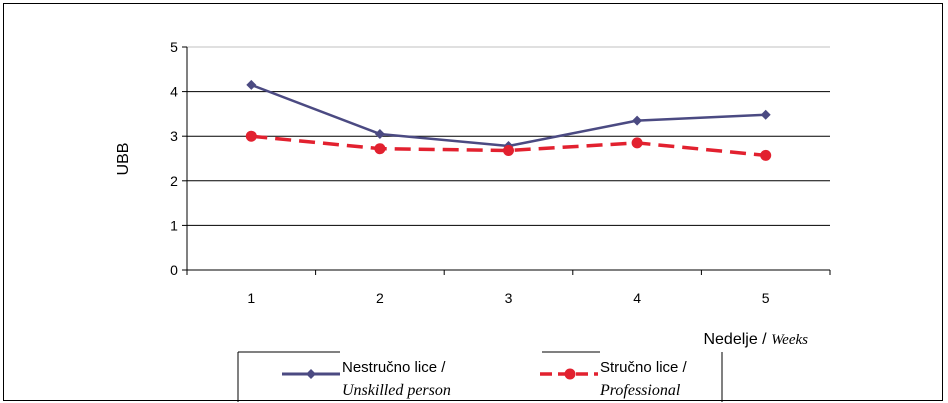  What do you see at coordinates (366, 379) in the screenshot?
I see `legend-item-unskilled: Nestručno lice / Unskilled person` at bounding box center [366, 379].